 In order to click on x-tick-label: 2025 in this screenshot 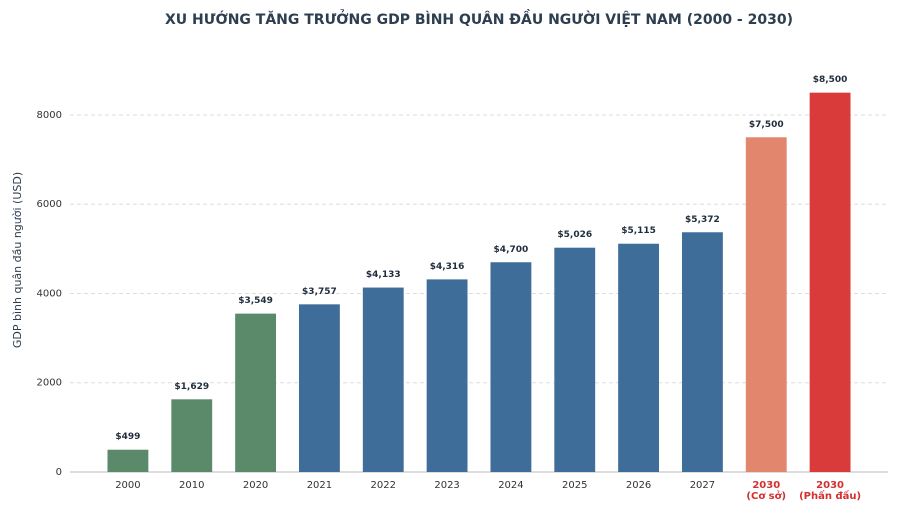, I will do `click(574, 485)`.